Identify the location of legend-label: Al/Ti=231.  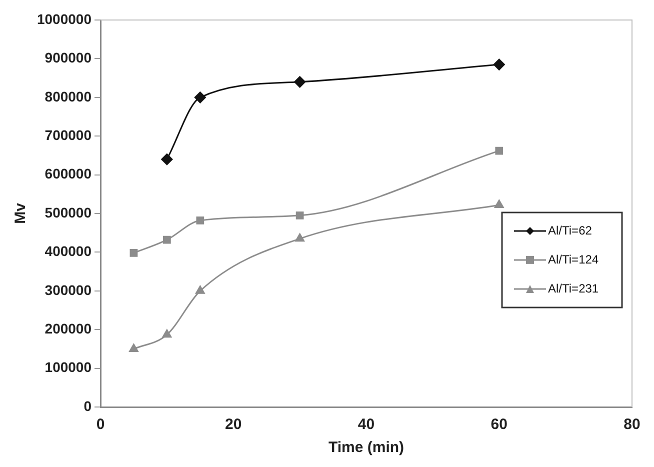
(573, 288).